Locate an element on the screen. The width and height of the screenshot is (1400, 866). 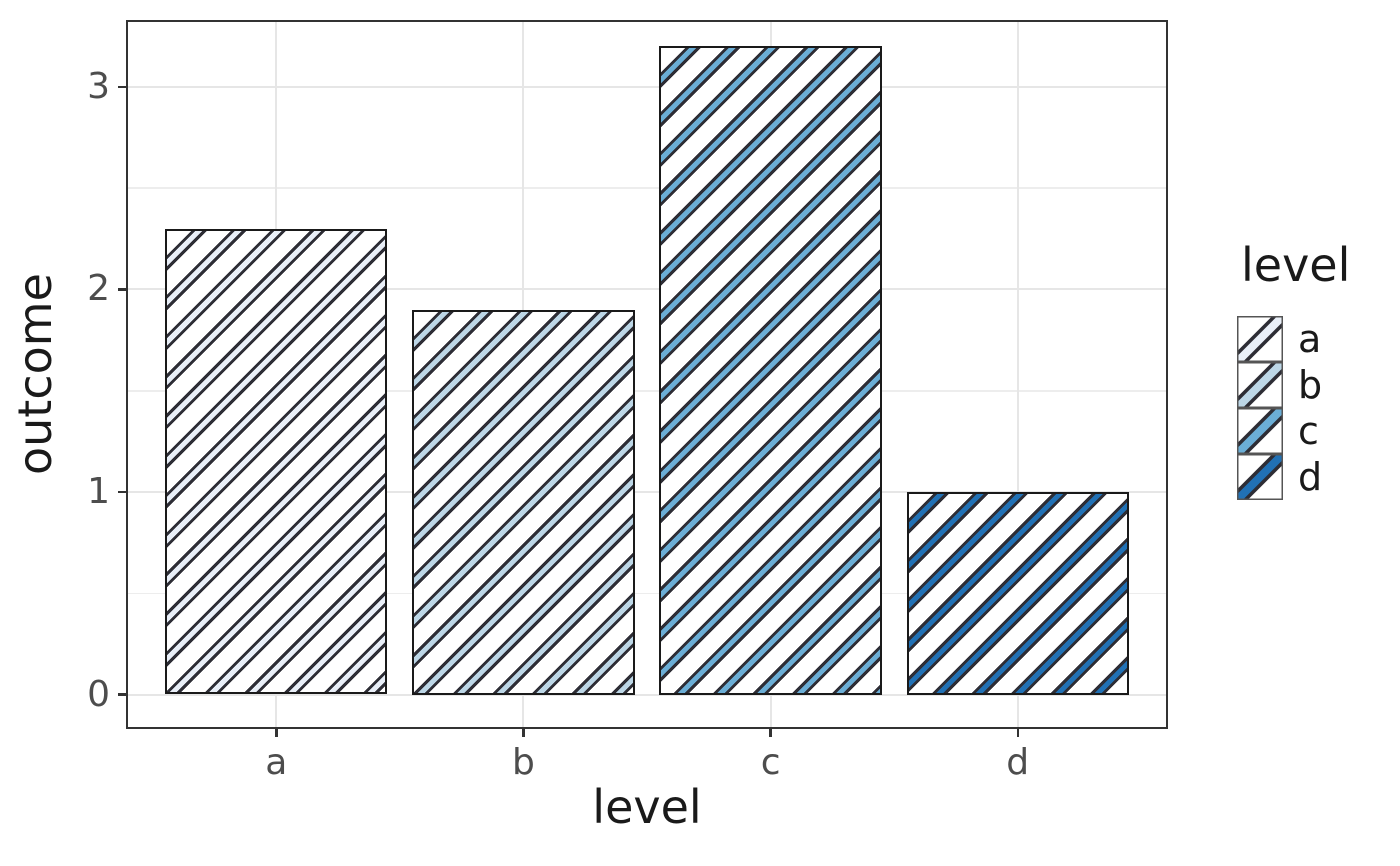
legend-entry-b: b is located at coordinates (1317, 385).